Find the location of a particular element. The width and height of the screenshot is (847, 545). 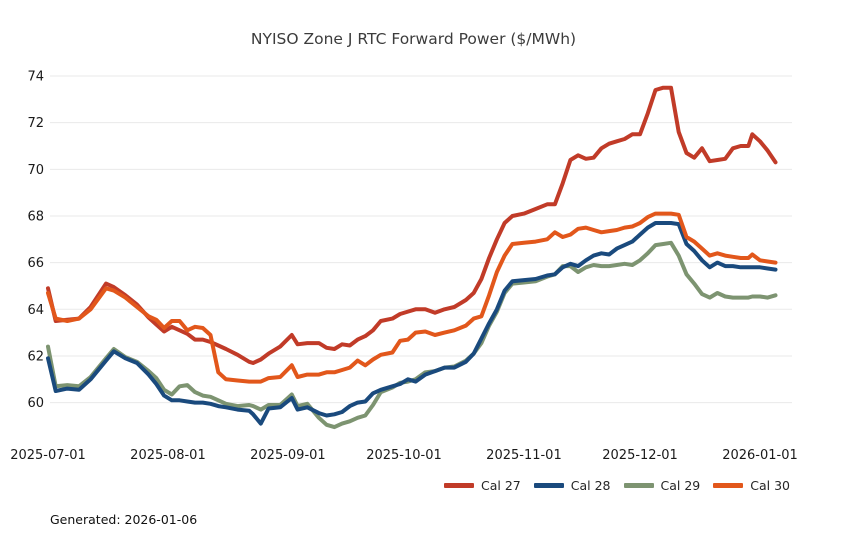

x-tick-label-2025-10-01: 2025-10-01 is located at coordinates (404, 455).